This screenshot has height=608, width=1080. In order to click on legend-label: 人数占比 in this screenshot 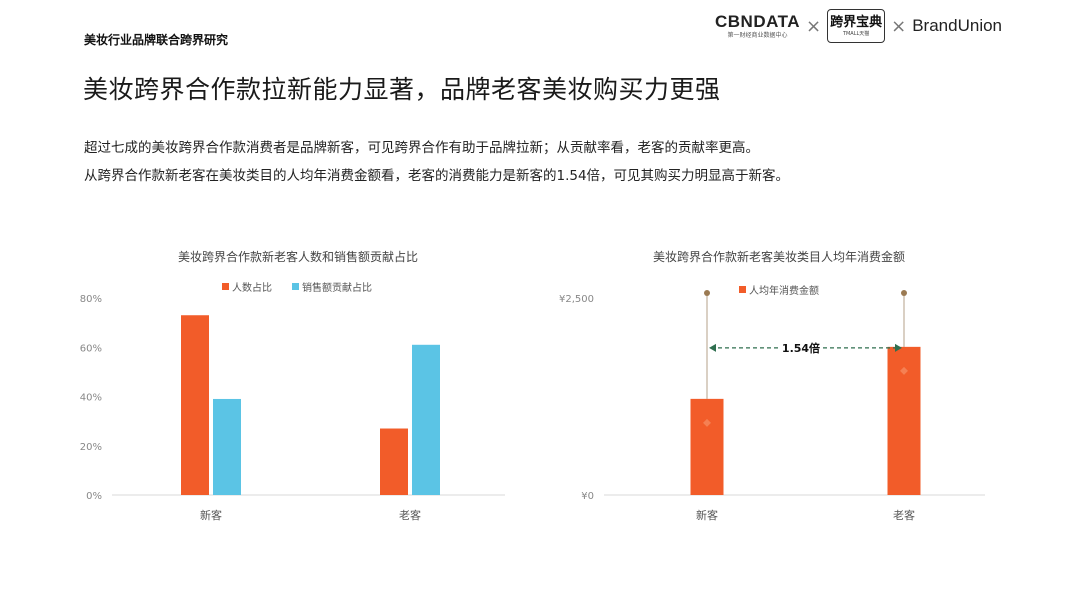, I will do `click(252, 287)`.